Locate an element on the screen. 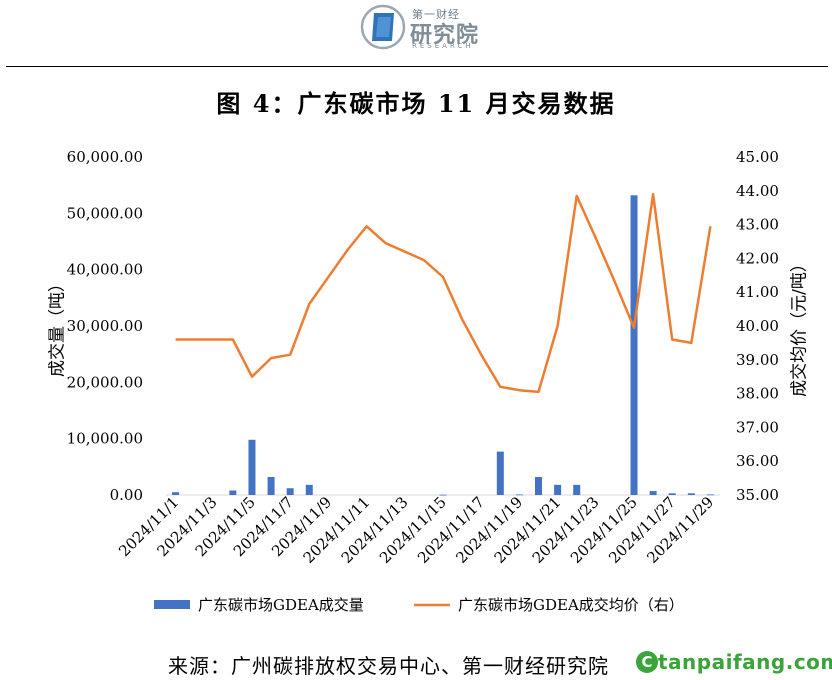  right-tick-label: 44.00 is located at coordinates (757, 191).